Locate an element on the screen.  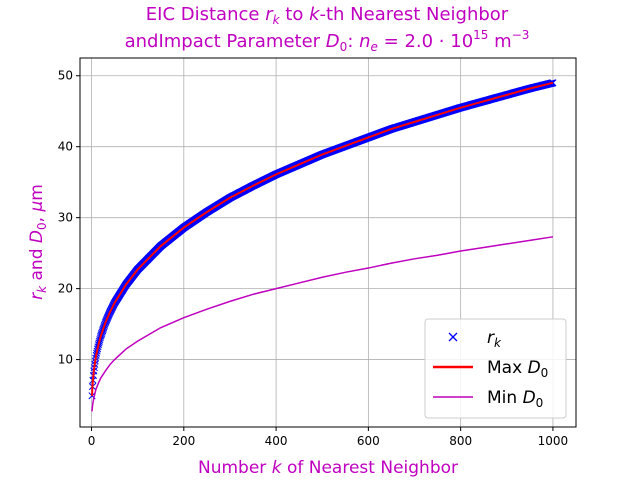
x-tick-label: 600 is located at coordinates (368, 441).